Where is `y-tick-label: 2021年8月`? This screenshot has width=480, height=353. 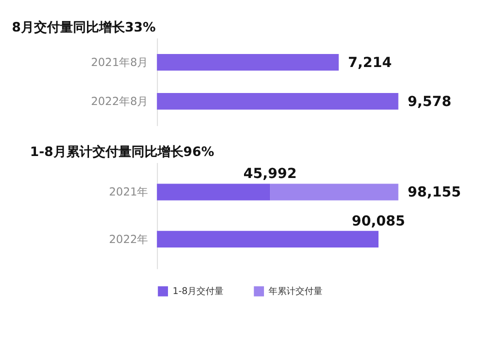
y-tick-label: 2021年8月 is located at coordinates (119, 62).